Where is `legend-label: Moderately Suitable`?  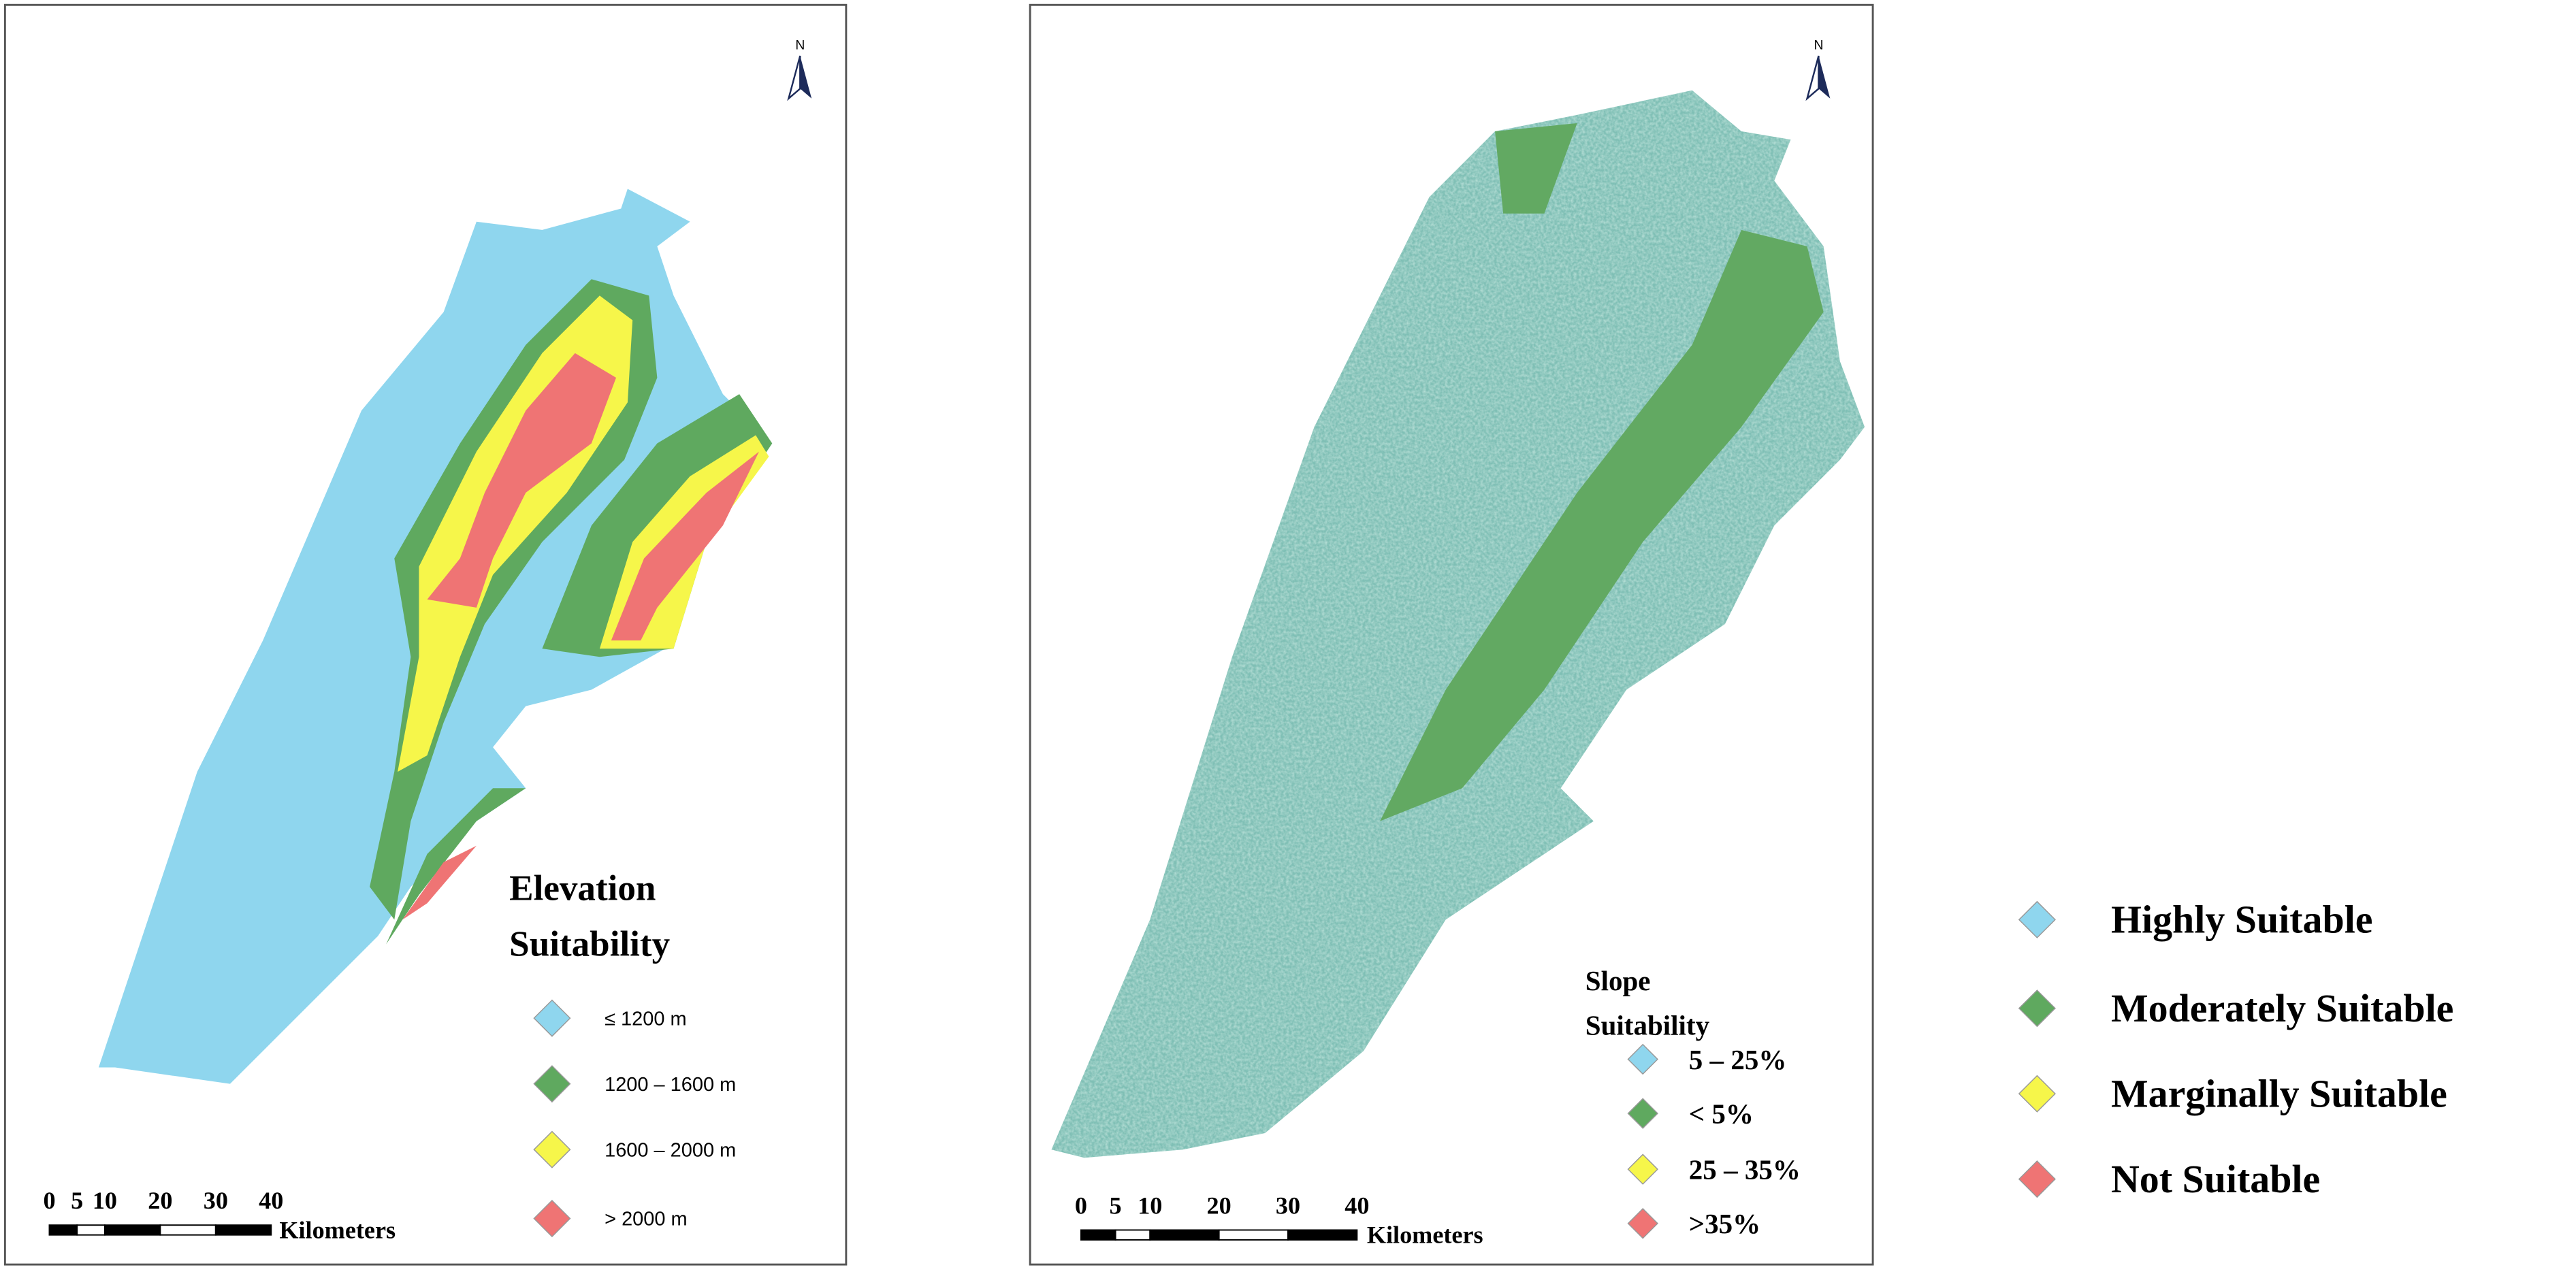 legend-label: Moderately Suitable is located at coordinates (2282, 1008).